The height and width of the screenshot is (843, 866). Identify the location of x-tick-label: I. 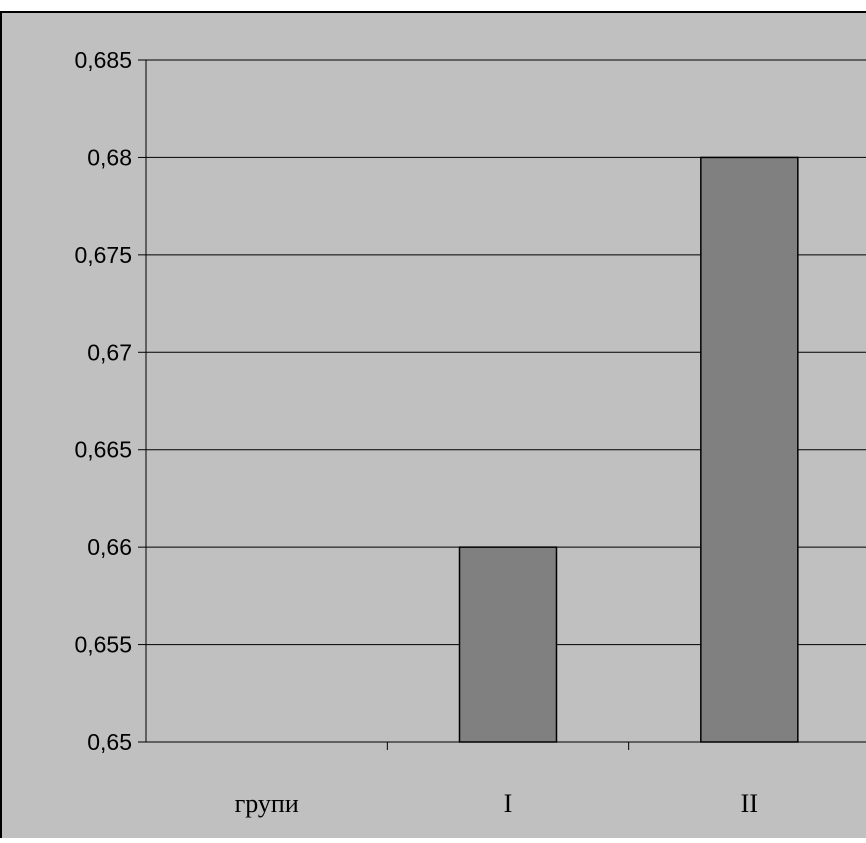
(508, 803).